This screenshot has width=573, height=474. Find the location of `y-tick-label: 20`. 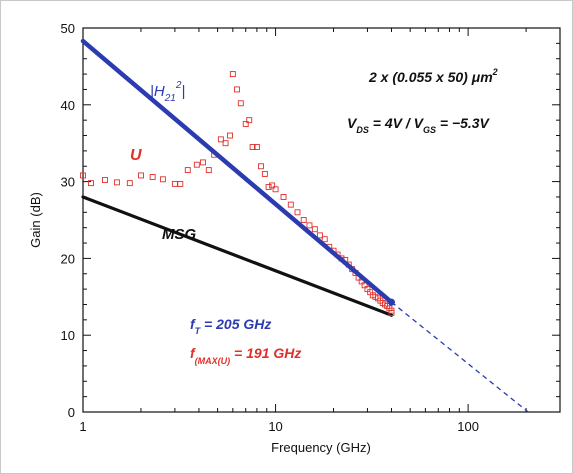

y-tick-label: 20 is located at coordinates (68, 258).